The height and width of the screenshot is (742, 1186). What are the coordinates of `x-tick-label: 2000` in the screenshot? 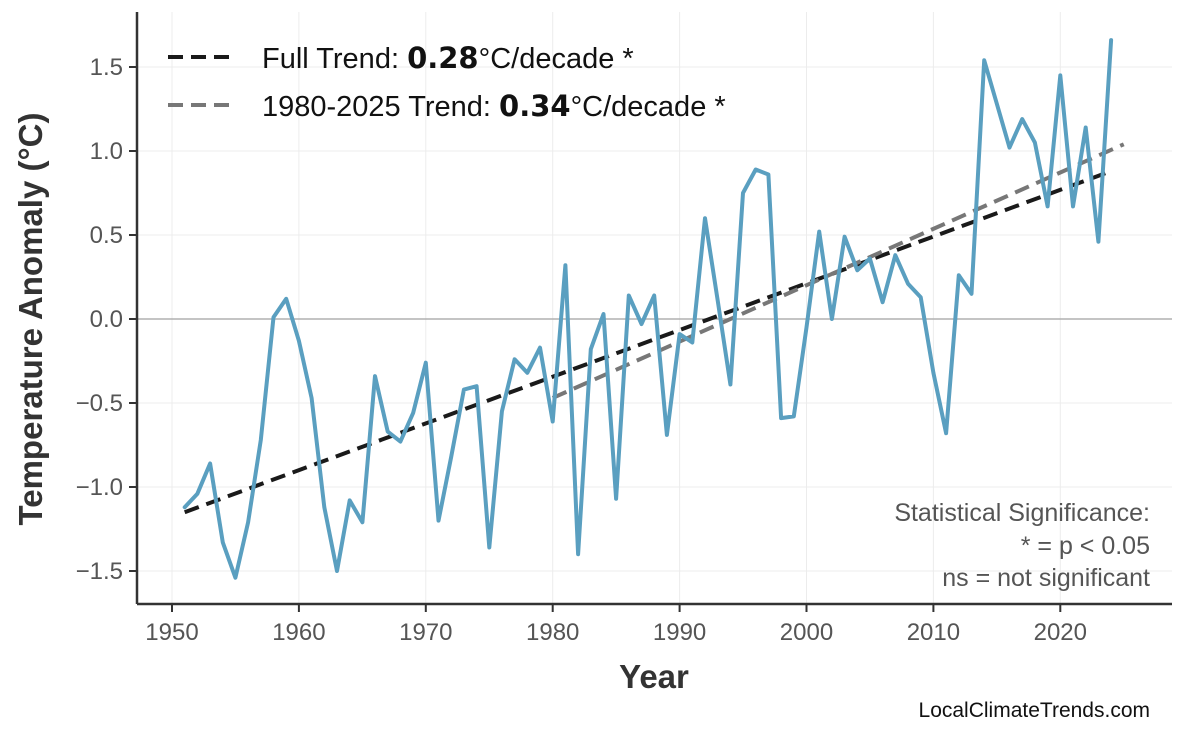 It's located at (806, 632).